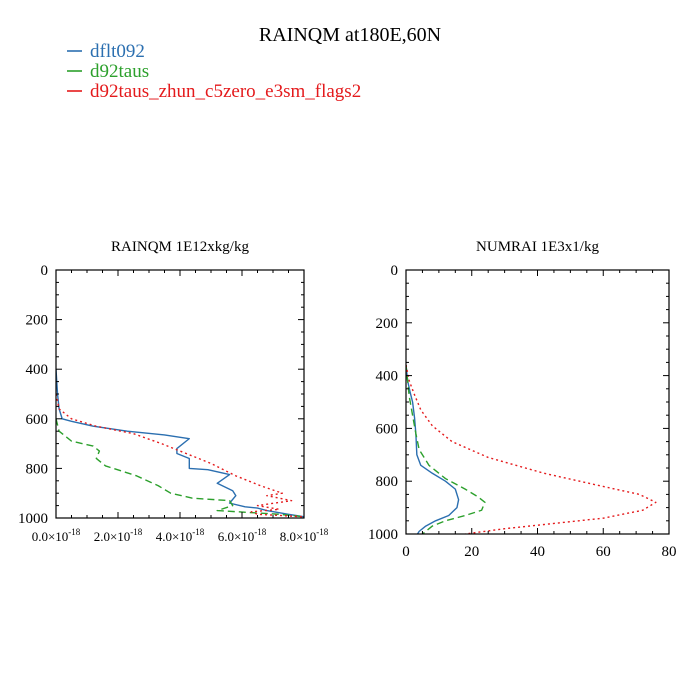 This screenshot has width=700, height=700. Describe the element at coordinates (531, 449) in the screenshot. I see `series-line-d92taus_zhun_c5zero_e3sm_flags2` at that location.